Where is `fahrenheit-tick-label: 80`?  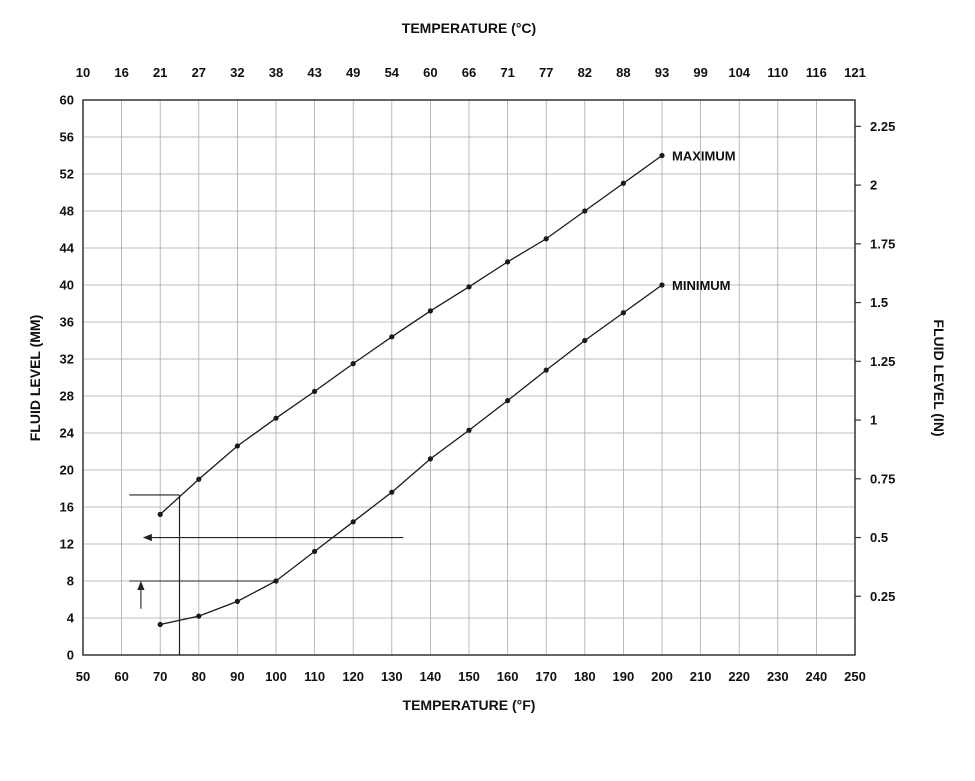 fahrenheit-tick-label: 80 is located at coordinates (199, 676).